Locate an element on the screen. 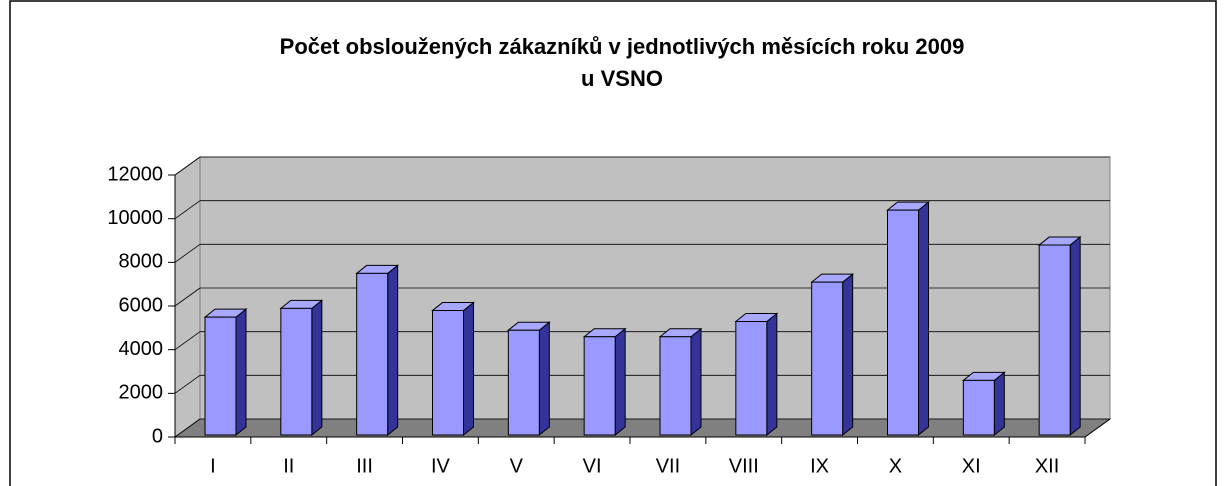 The image size is (1226, 486). x-tick-label: XI is located at coordinates (971, 466).